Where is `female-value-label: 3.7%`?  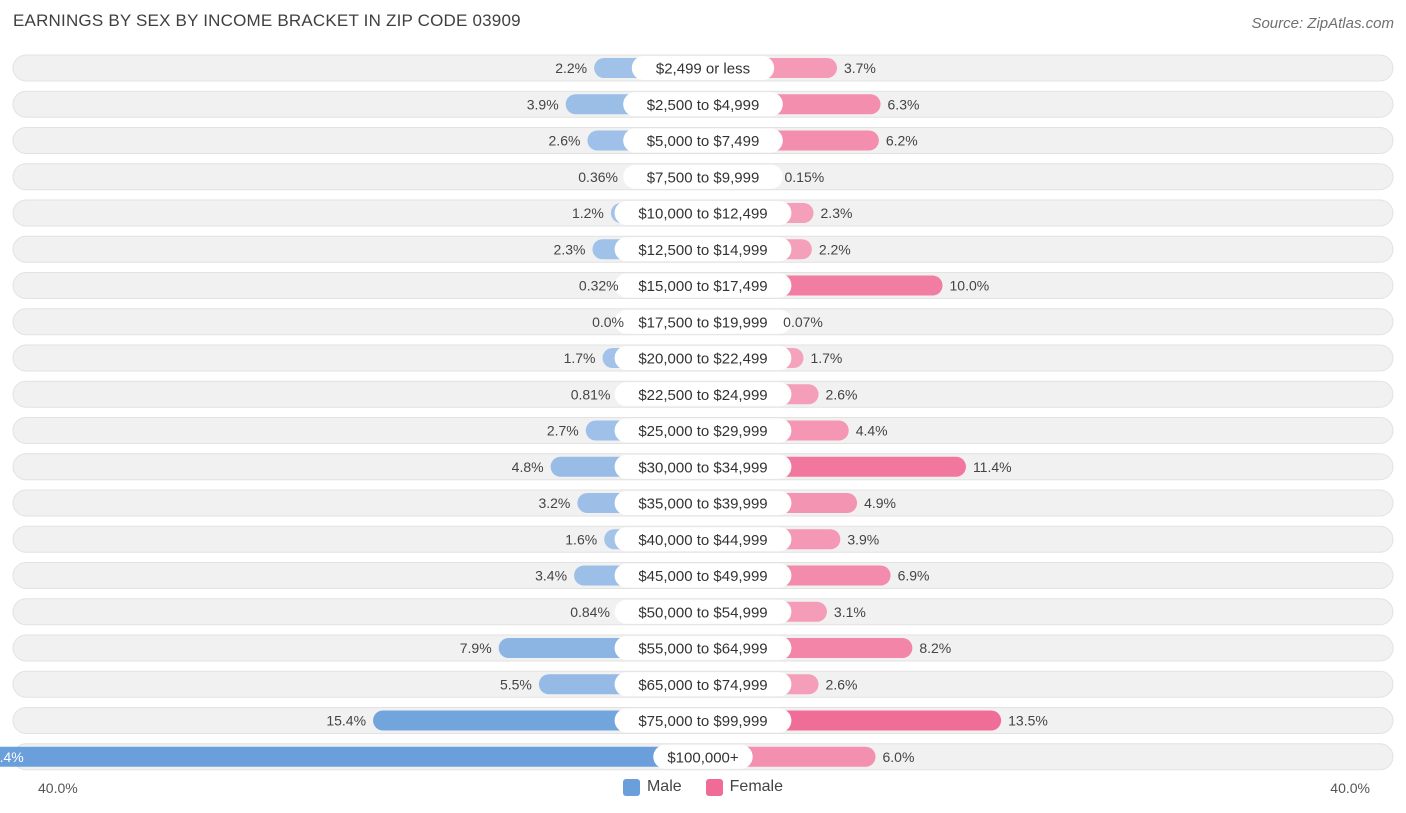 female-value-label: 3.7% is located at coordinates (860, 68).